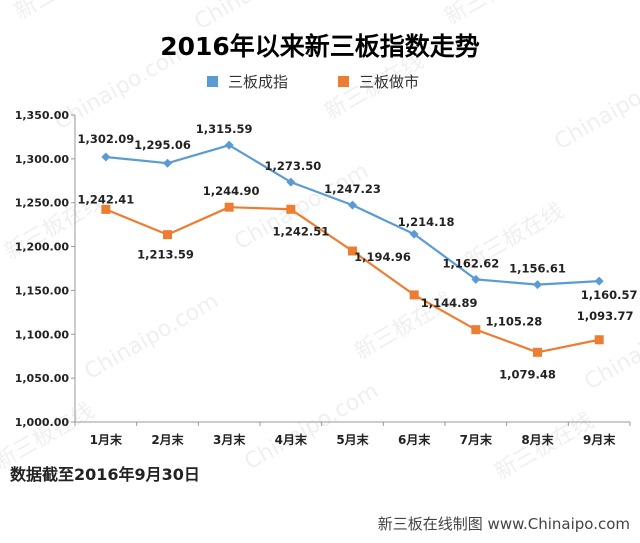 This screenshot has width=640, height=543. What do you see at coordinates (389, 82) in the screenshot?
I see `legend-label-1: 三板做市` at bounding box center [389, 82].